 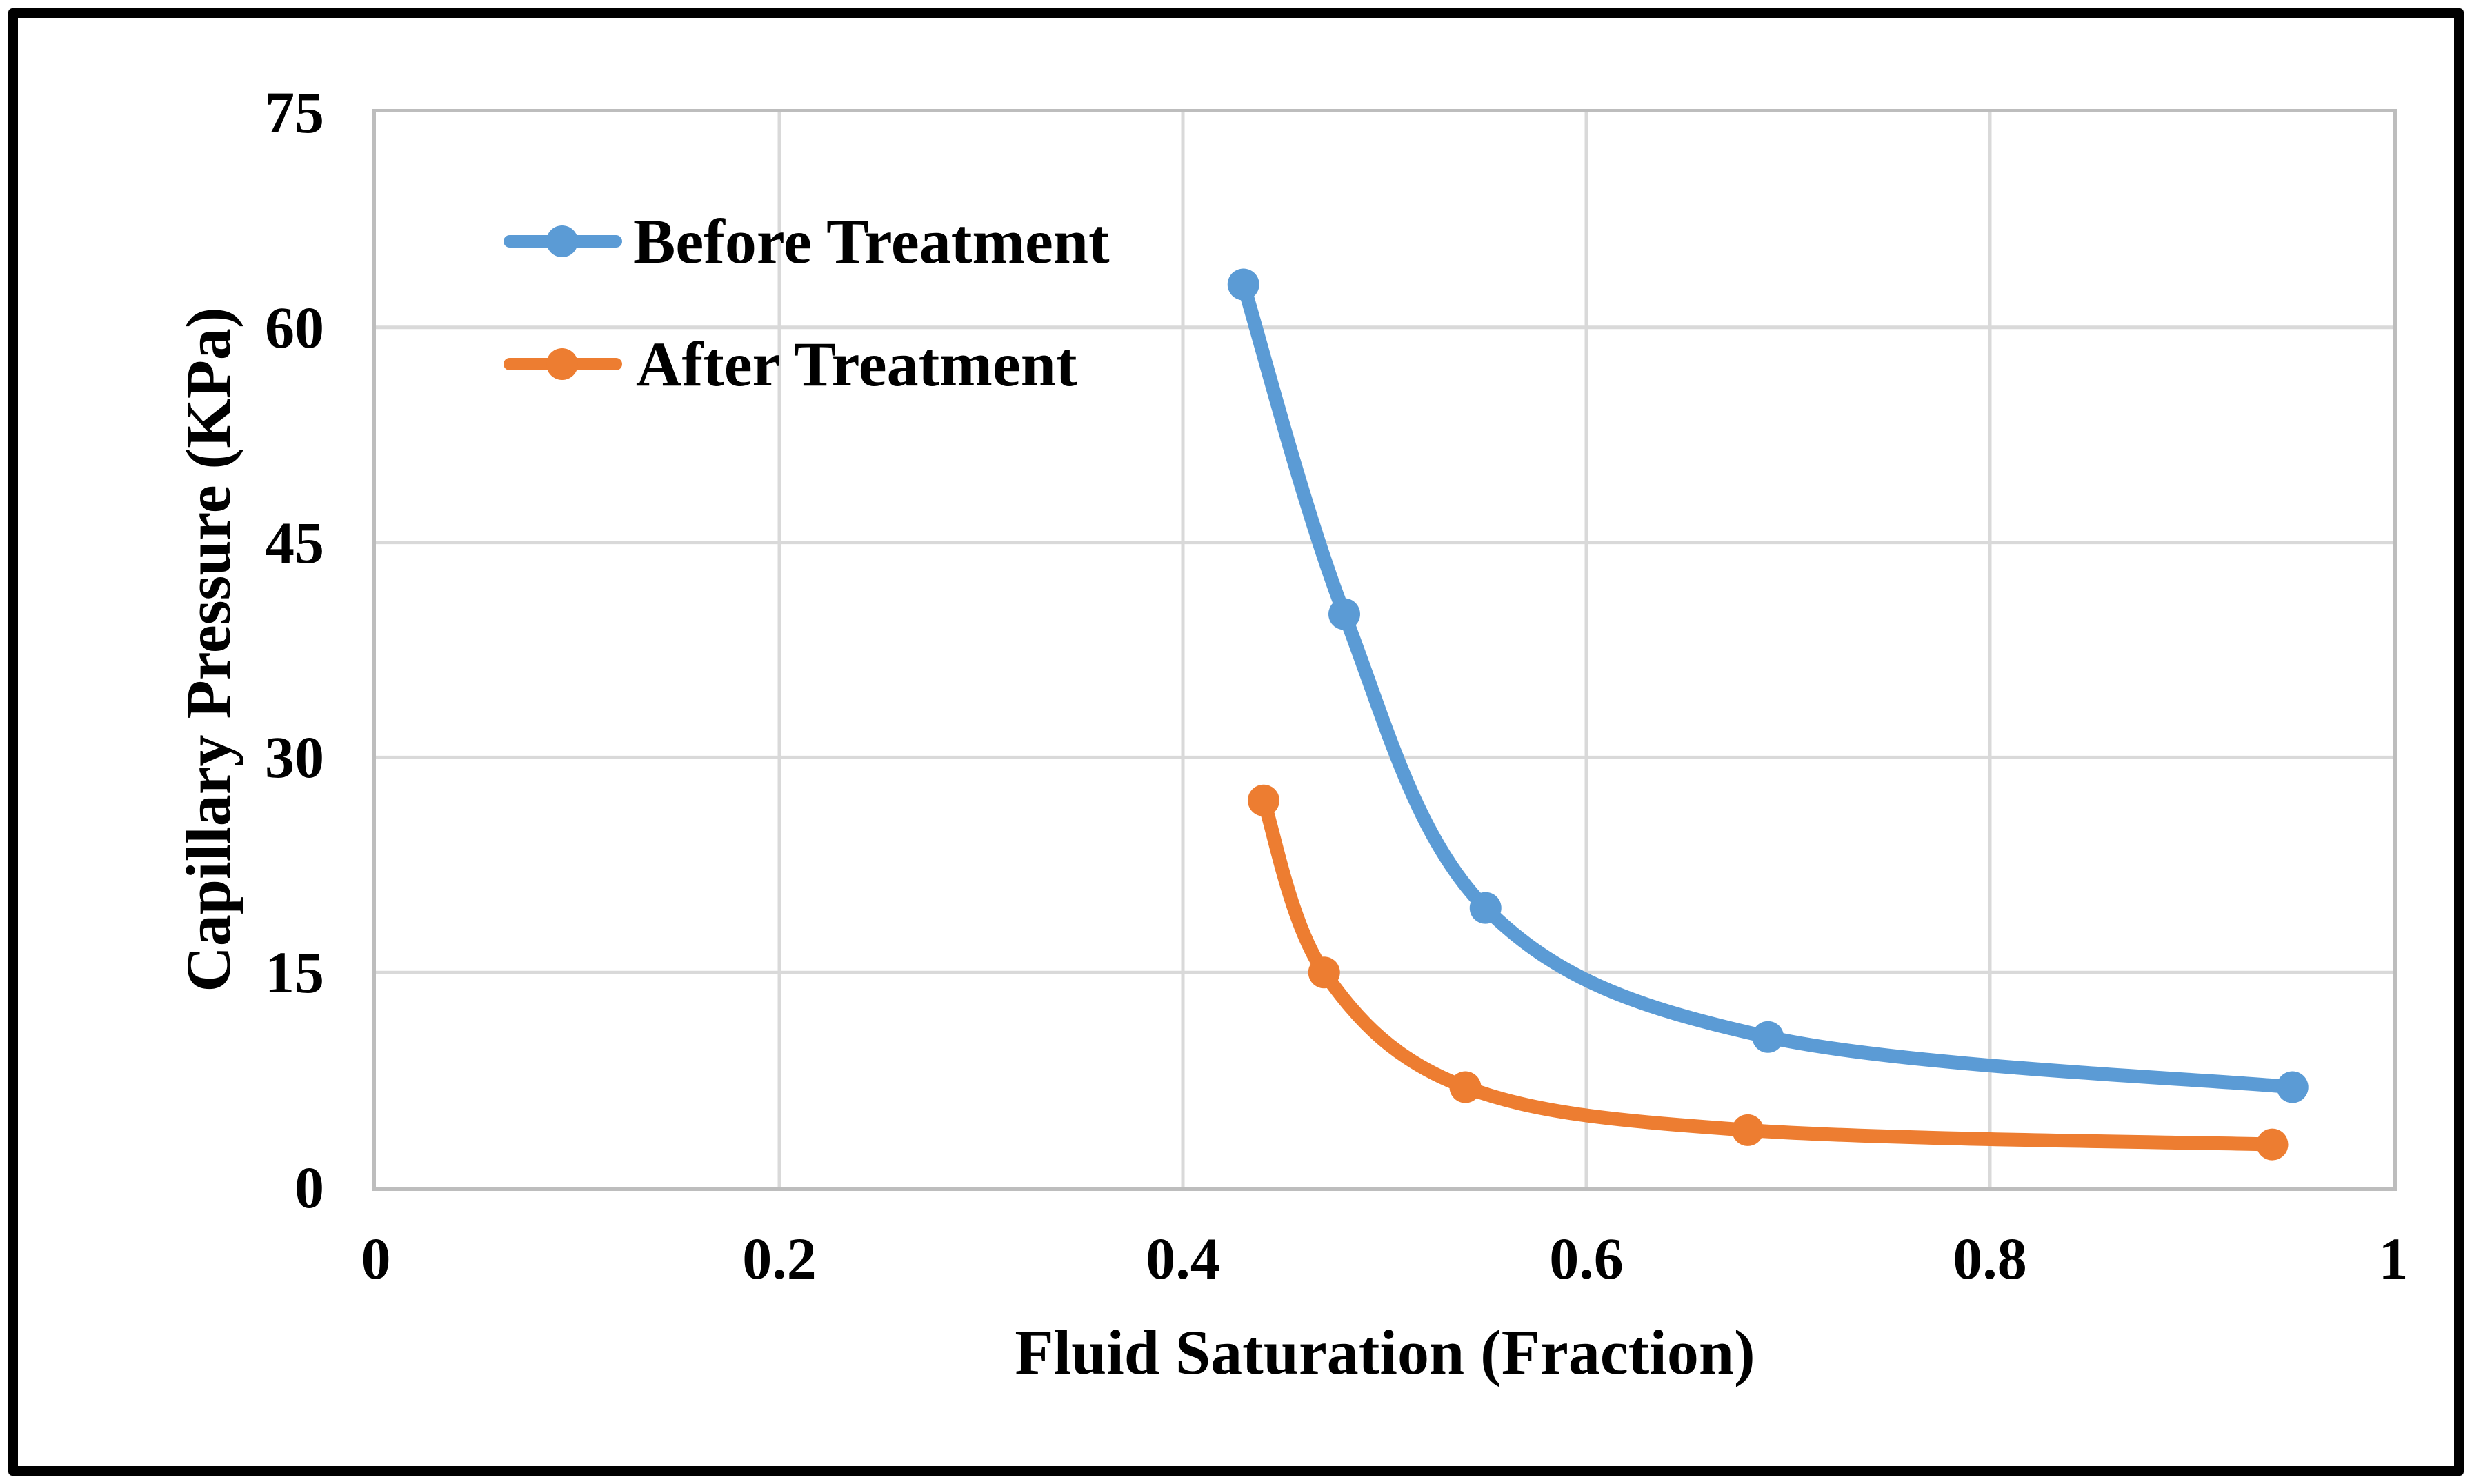 What do you see at coordinates (294, 973) in the screenshot?
I see `y-tick-label: 15` at bounding box center [294, 973].